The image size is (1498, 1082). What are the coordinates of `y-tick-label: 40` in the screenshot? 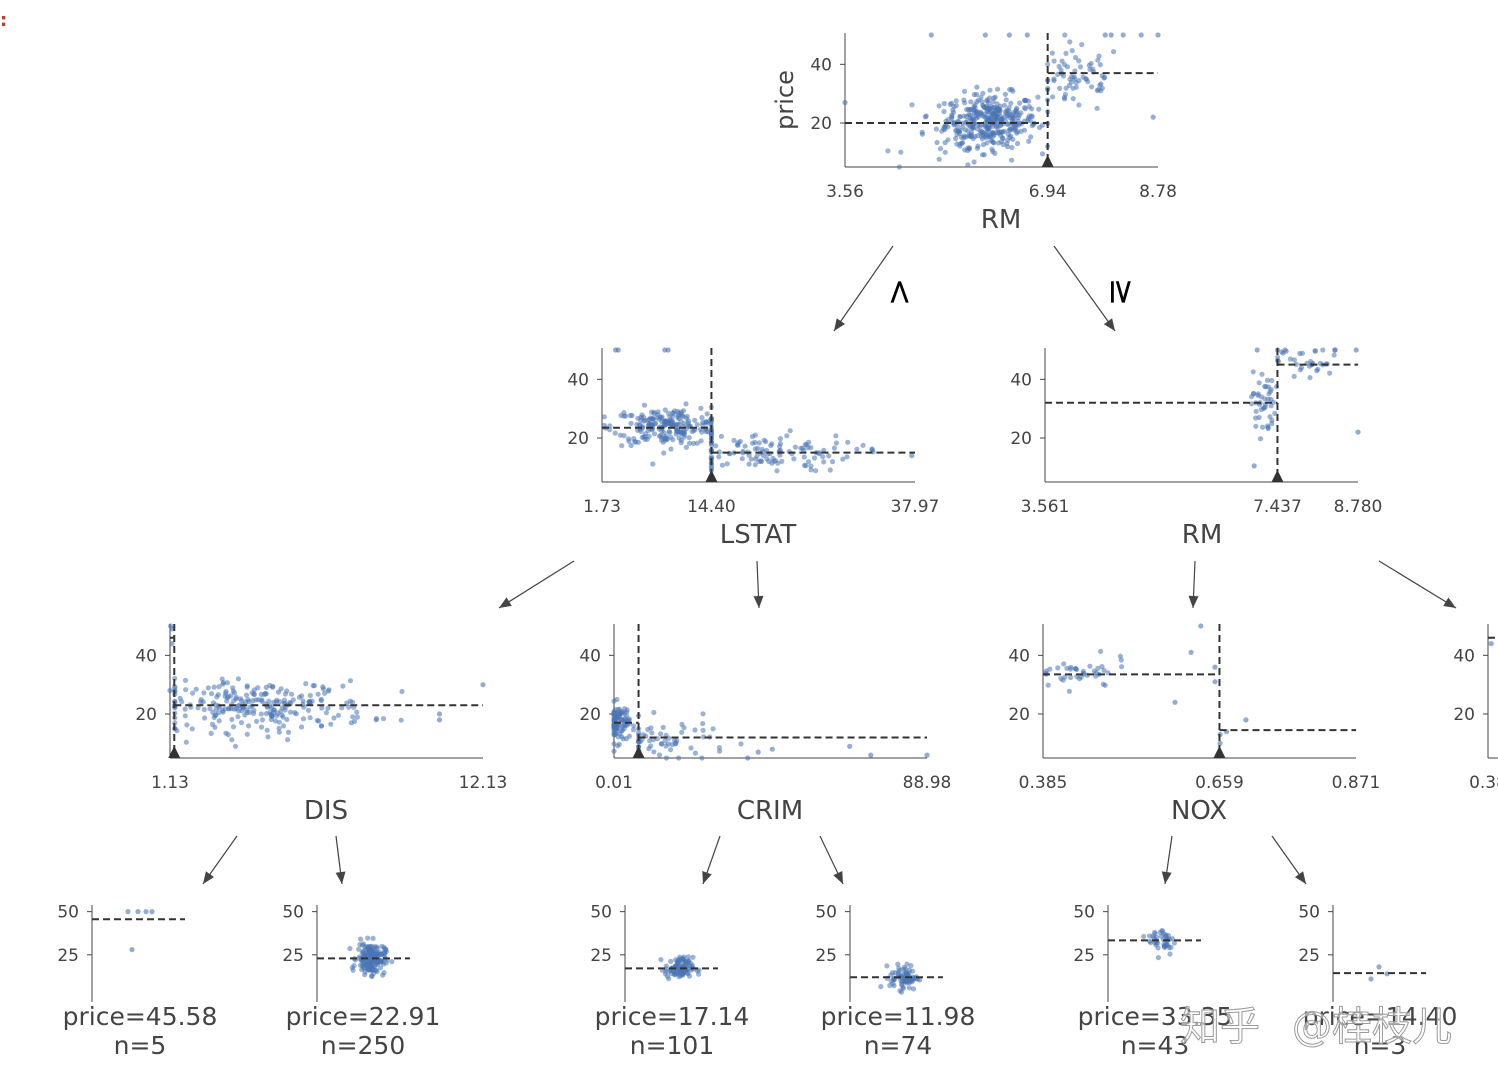 It's located at (146, 656).